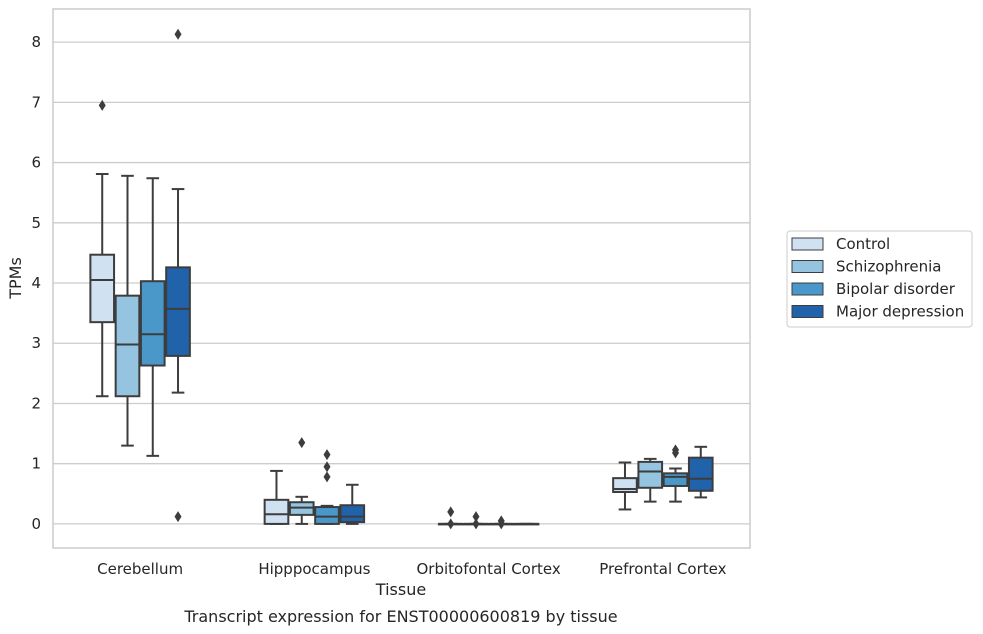 This screenshot has width=983, height=634. I want to click on x-tick-label: Orbitofontal Cortex, so click(489, 569).